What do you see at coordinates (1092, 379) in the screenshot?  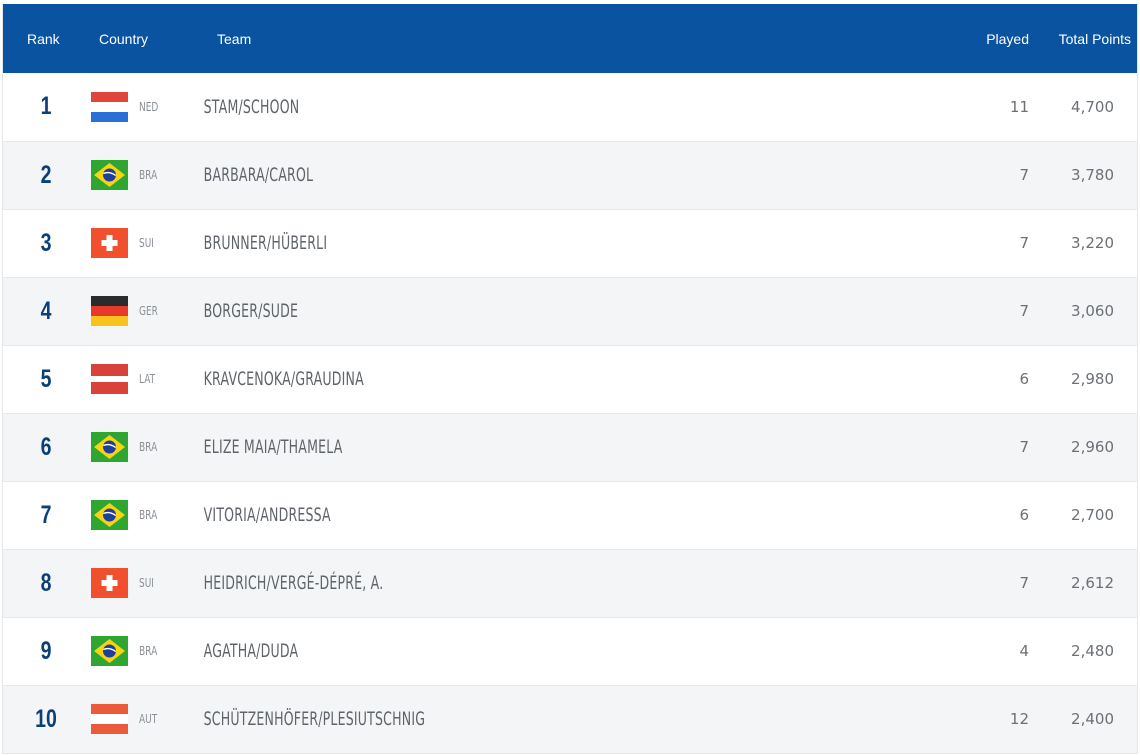 I see `total-points-value: 2,980` at bounding box center [1092, 379].